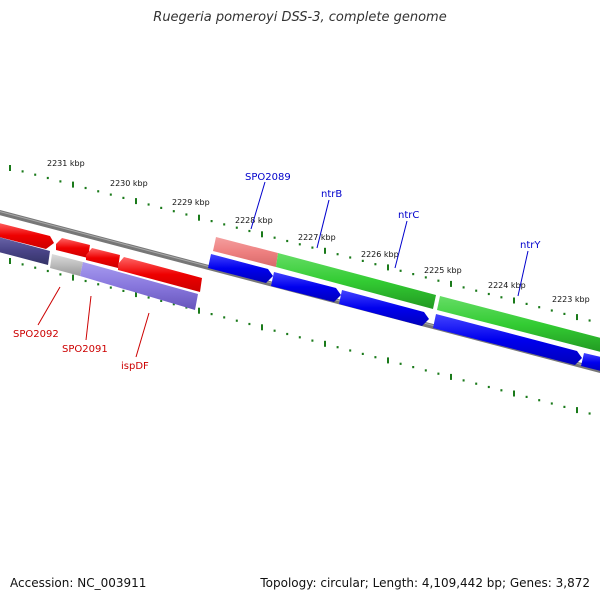  I want to click on reverse-strand-genes-lower, so click(99, 273).